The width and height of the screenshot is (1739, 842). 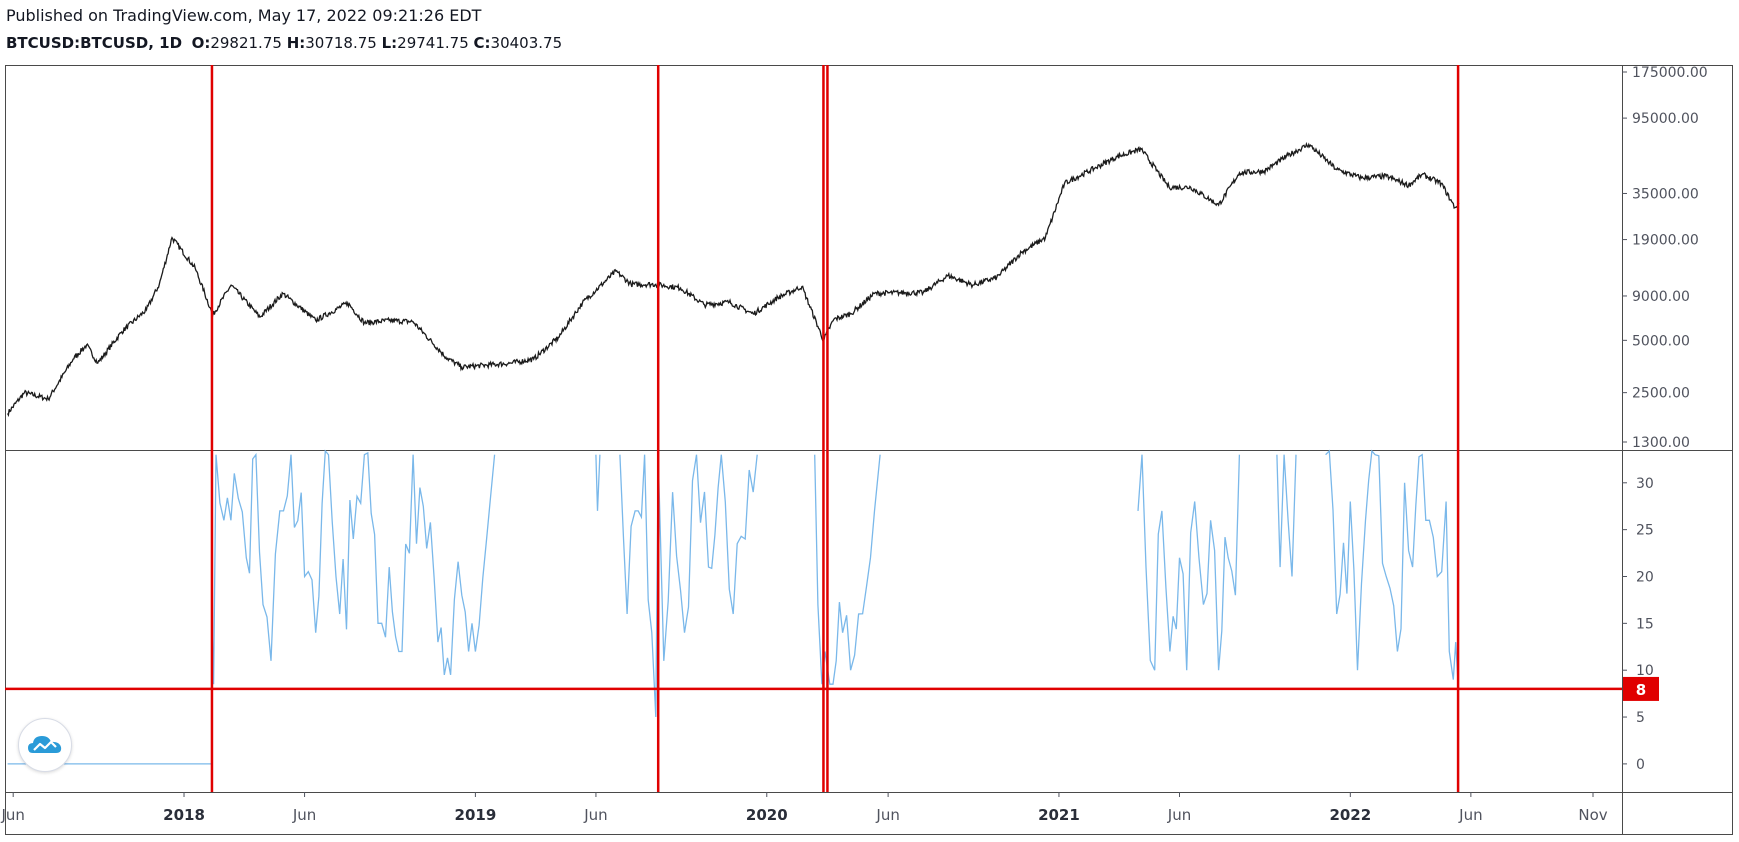 I want to click on indicator-axis-label: 5, so click(x=1640, y=718).